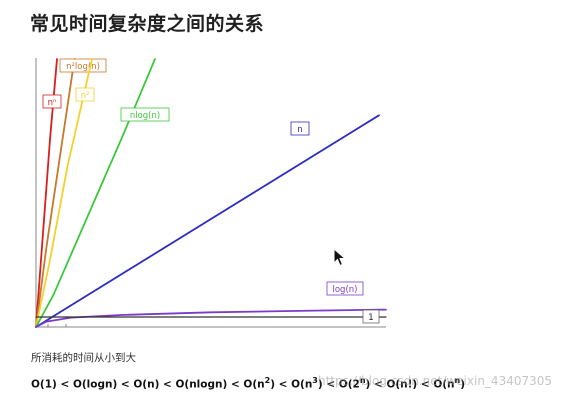 The height and width of the screenshot is (409, 580). What do you see at coordinates (340, 257) in the screenshot?
I see `mouse-cursor-icon` at bounding box center [340, 257].